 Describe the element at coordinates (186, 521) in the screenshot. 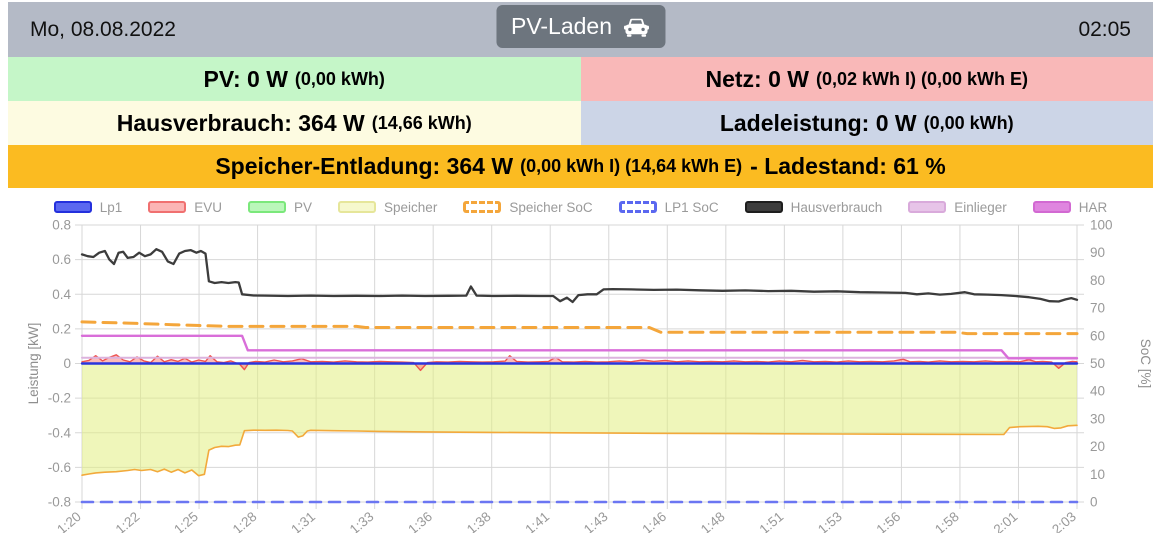

I see `svg-text: 1:25` at that location.